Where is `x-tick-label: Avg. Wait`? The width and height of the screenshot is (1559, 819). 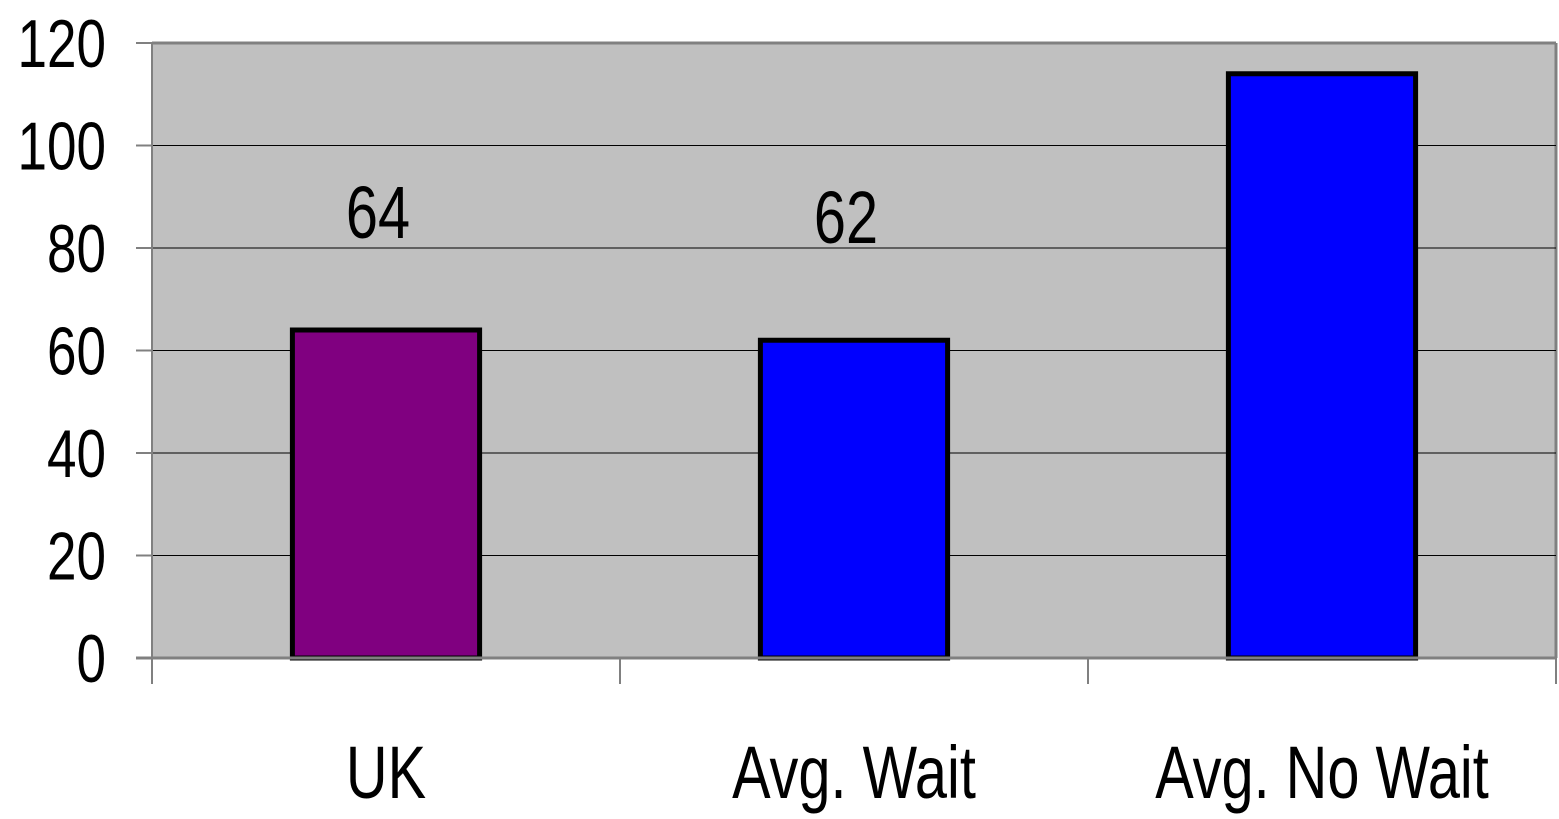
x-tick-label: Avg. Wait is located at coordinates (854, 773).